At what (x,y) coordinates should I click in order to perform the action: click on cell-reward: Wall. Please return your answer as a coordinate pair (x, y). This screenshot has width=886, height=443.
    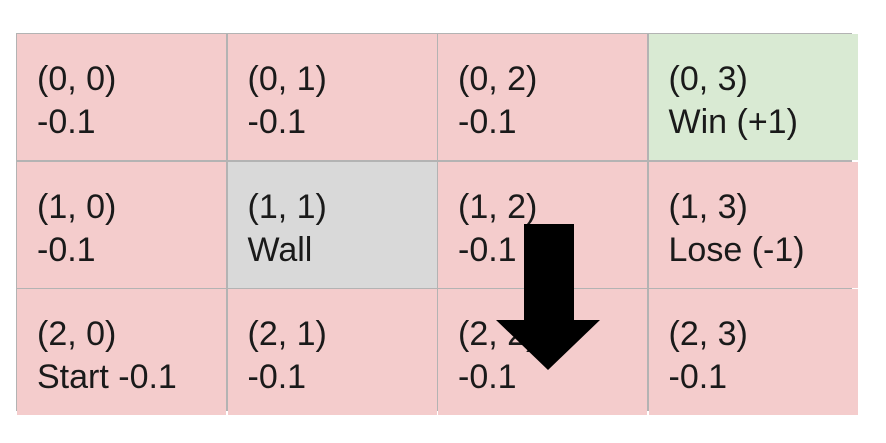
    Looking at the image, I should click on (280, 249).